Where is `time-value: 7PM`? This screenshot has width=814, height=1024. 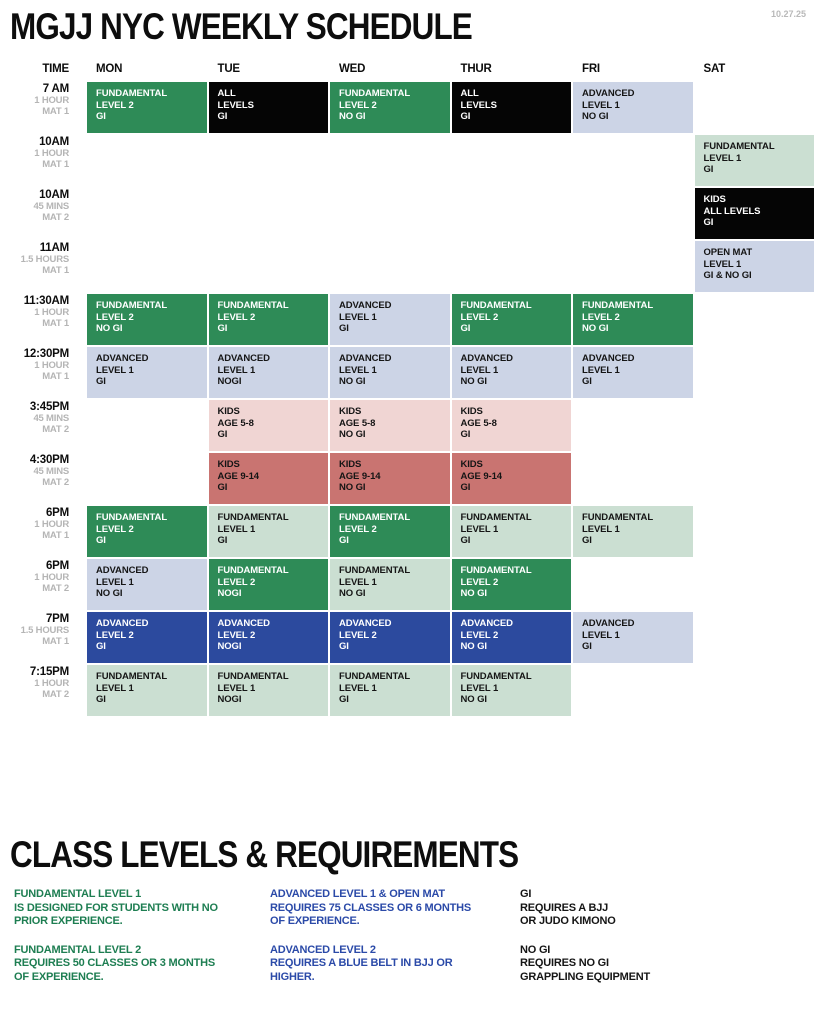
time-value: 7PM is located at coordinates (57, 619).